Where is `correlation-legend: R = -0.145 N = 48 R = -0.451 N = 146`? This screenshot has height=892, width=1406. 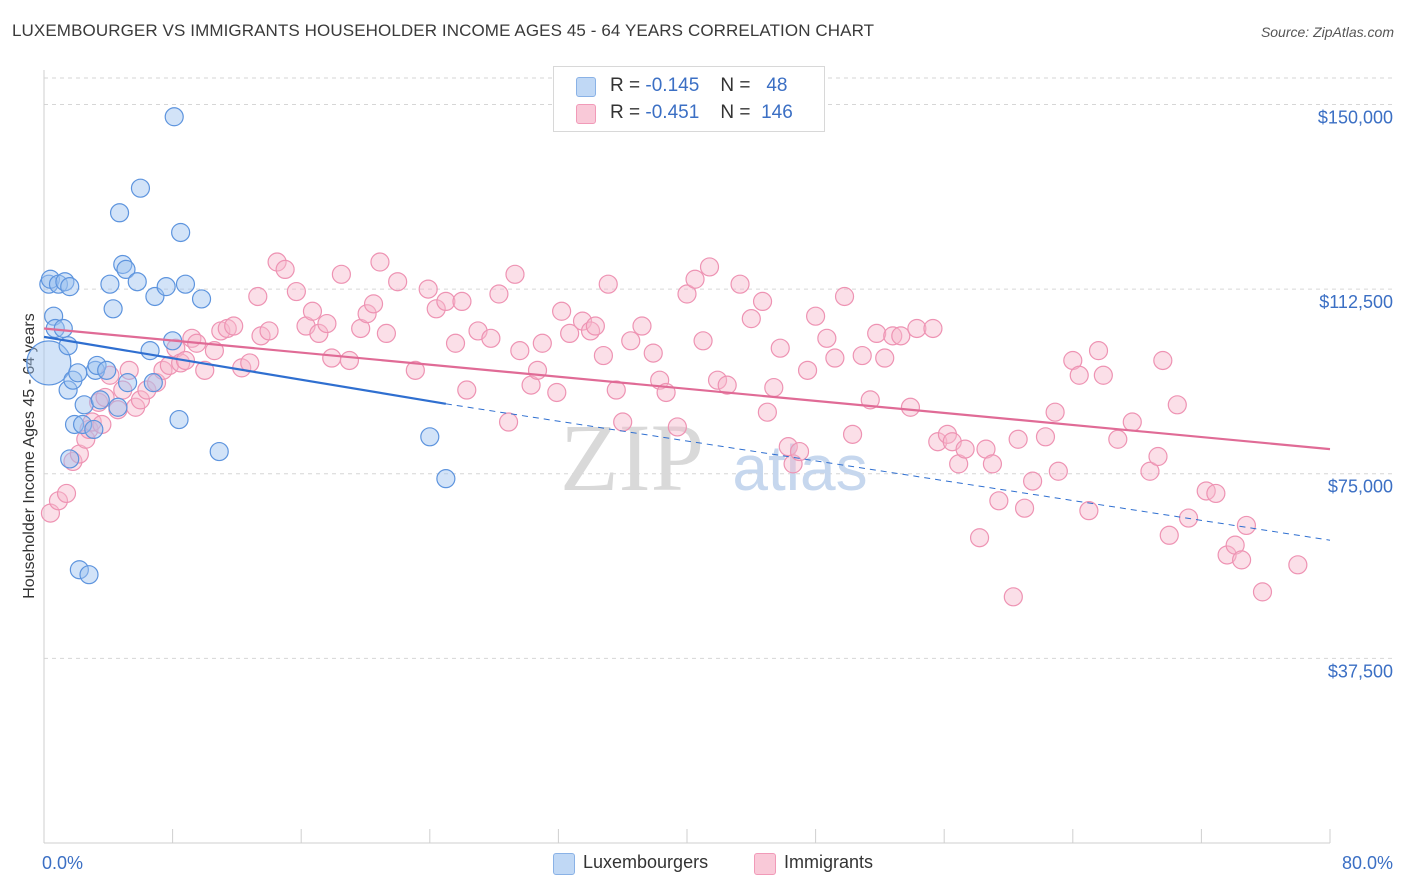
correlation-legend: R = -0.145 N = 48 R = -0.451 N = 146 is located at coordinates (689, 99).